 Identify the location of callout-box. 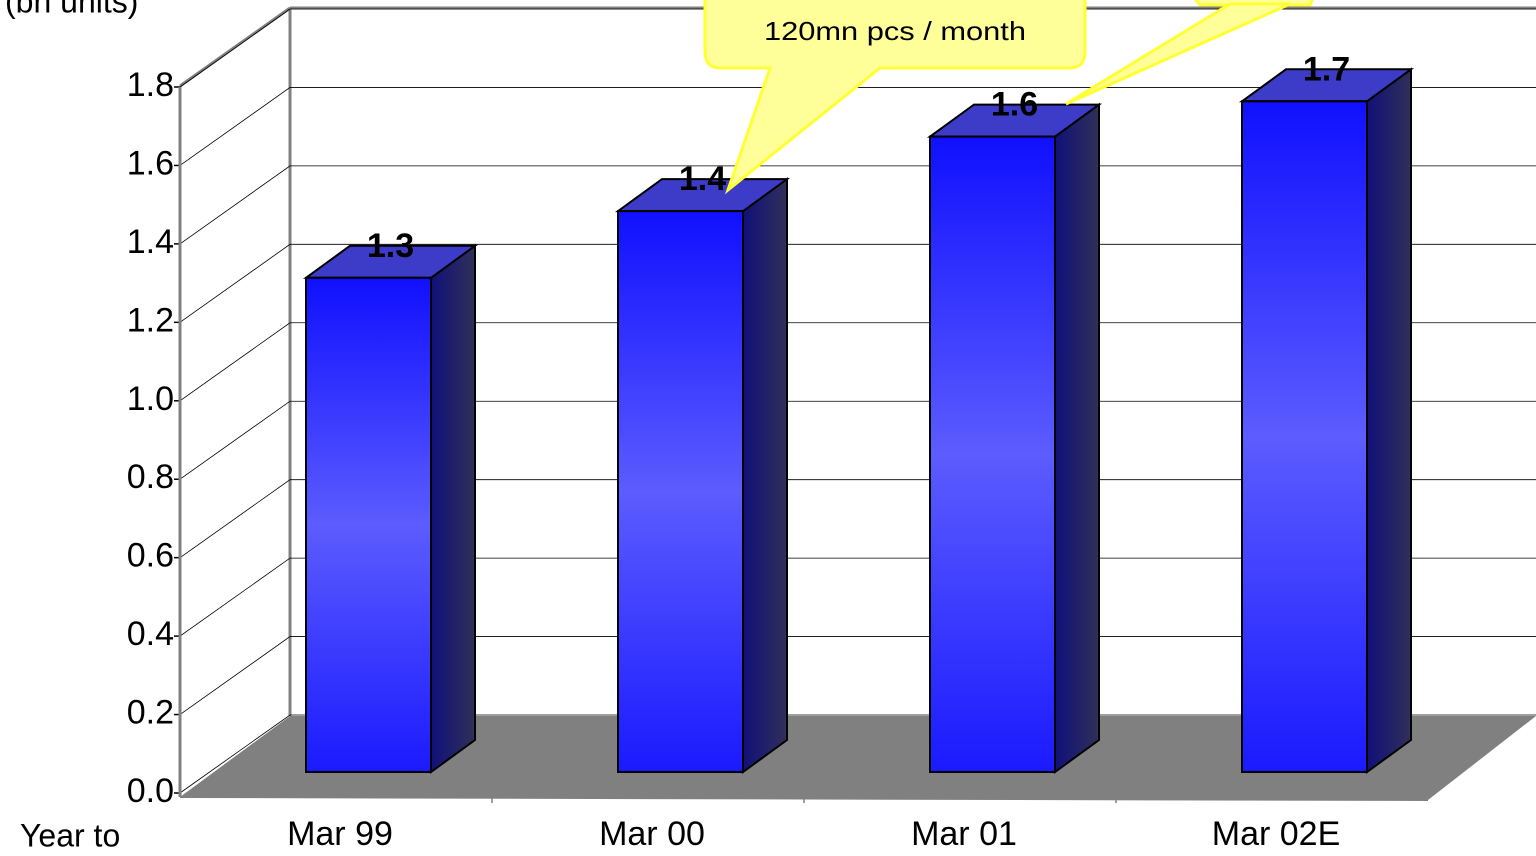
(895, 97).